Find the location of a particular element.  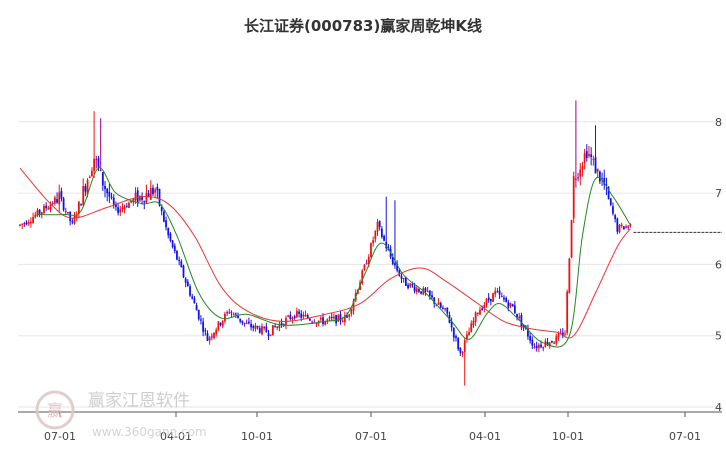

y-tick-label: 8 is located at coordinates (718, 122).